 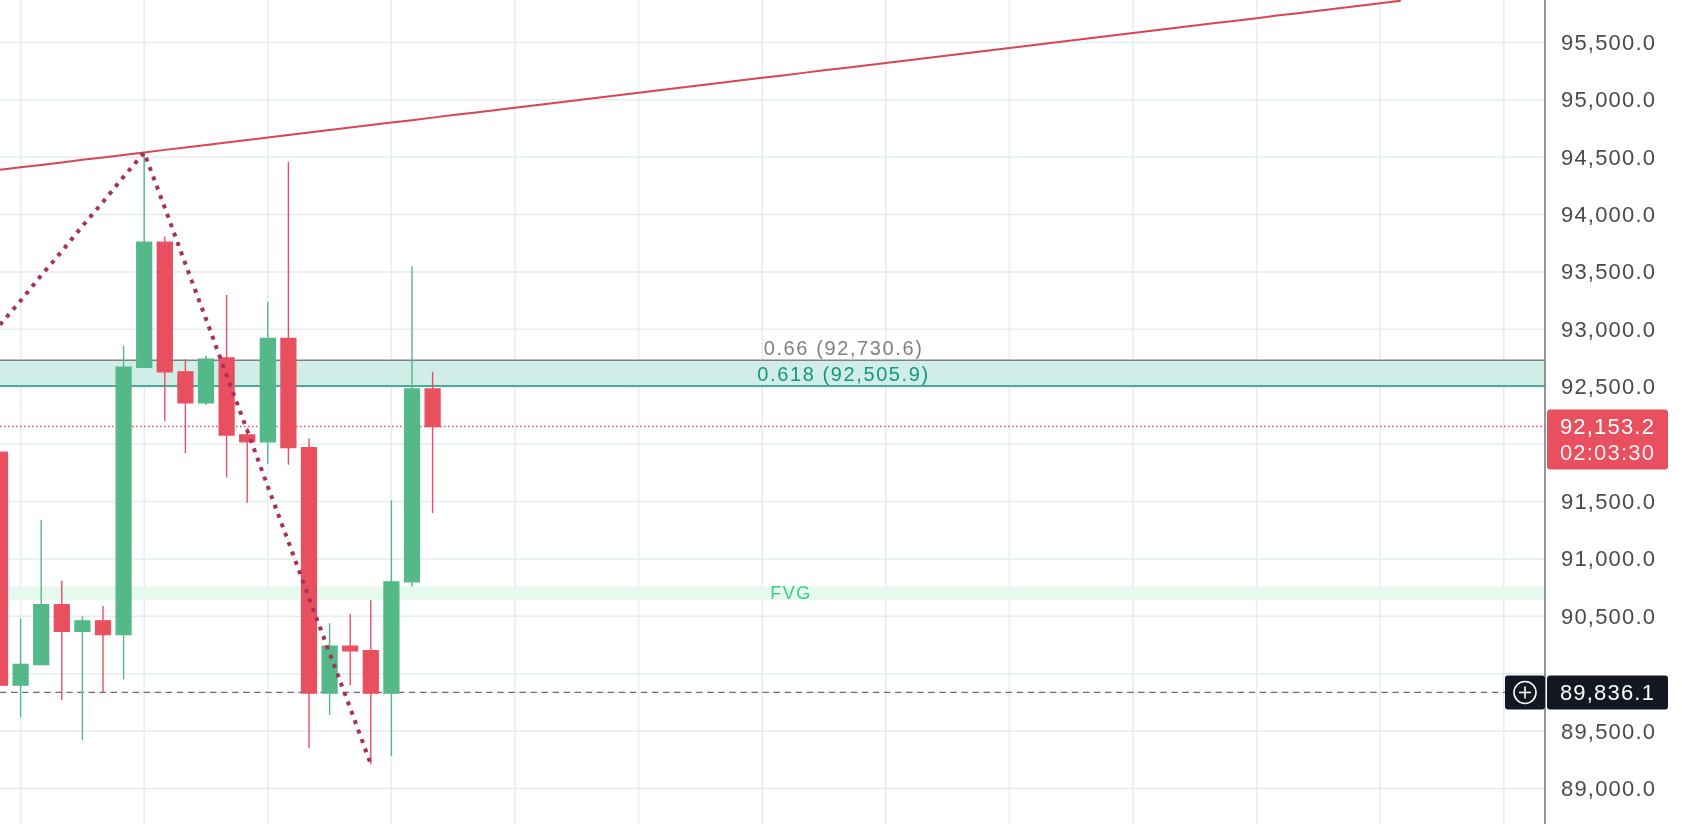 I want to click on y-tick-label: 95,500.0, so click(x=1609, y=42).